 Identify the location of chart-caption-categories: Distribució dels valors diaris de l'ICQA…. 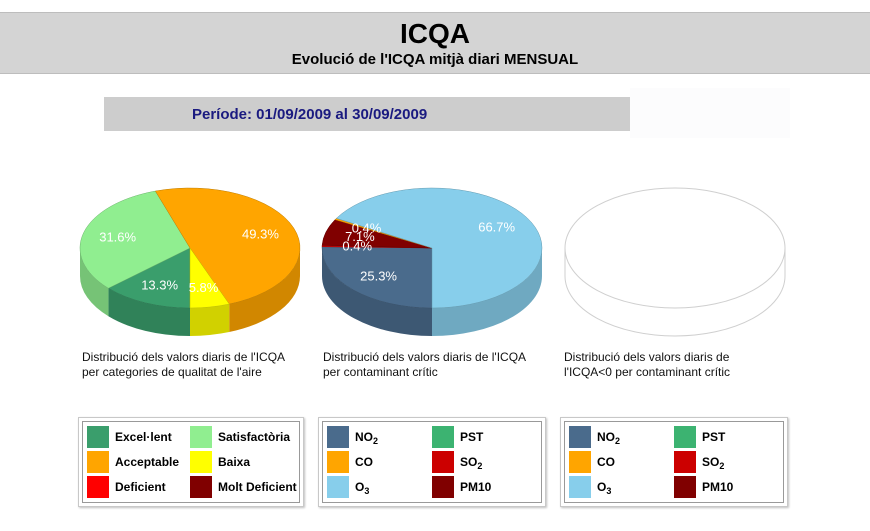
(197, 365).